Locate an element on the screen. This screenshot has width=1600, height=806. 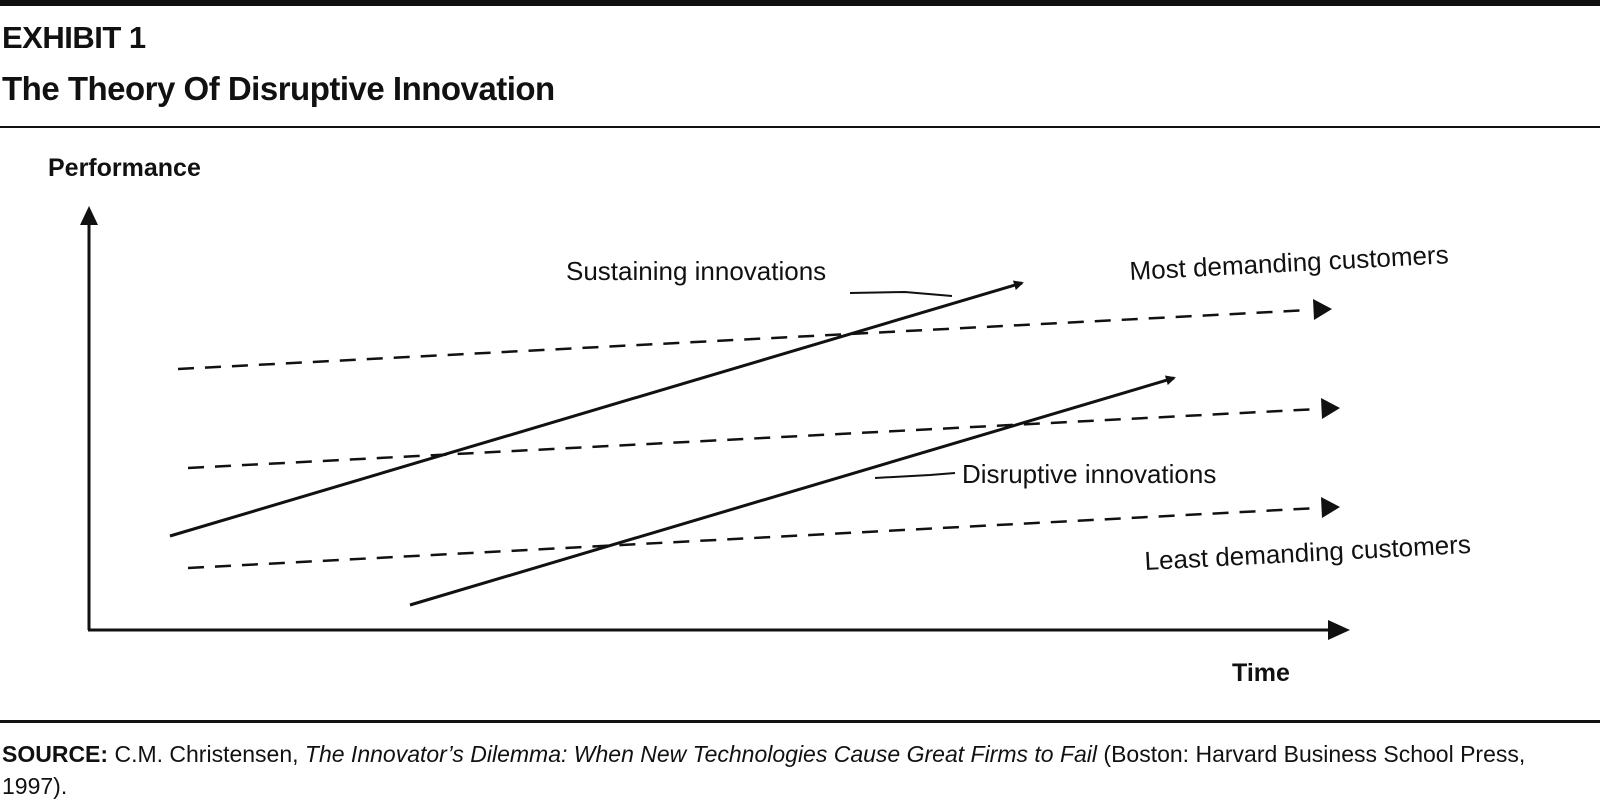
mid-customers-arrowhead is located at coordinates (1330, 408).